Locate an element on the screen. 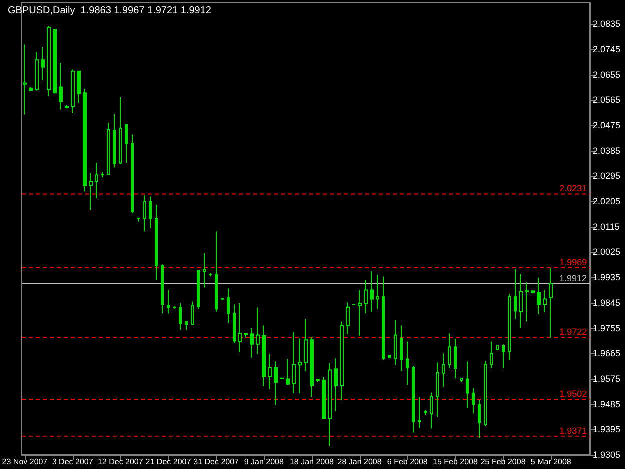  x-tick-label: 28 Jan 2008 is located at coordinates (360, 462).